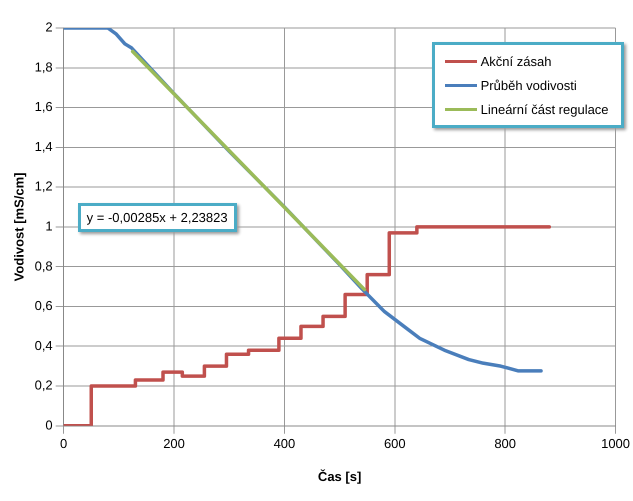  Describe the element at coordinates (43, 266) in the screenshot. I see `y-tick-label: 0,8` at that location.